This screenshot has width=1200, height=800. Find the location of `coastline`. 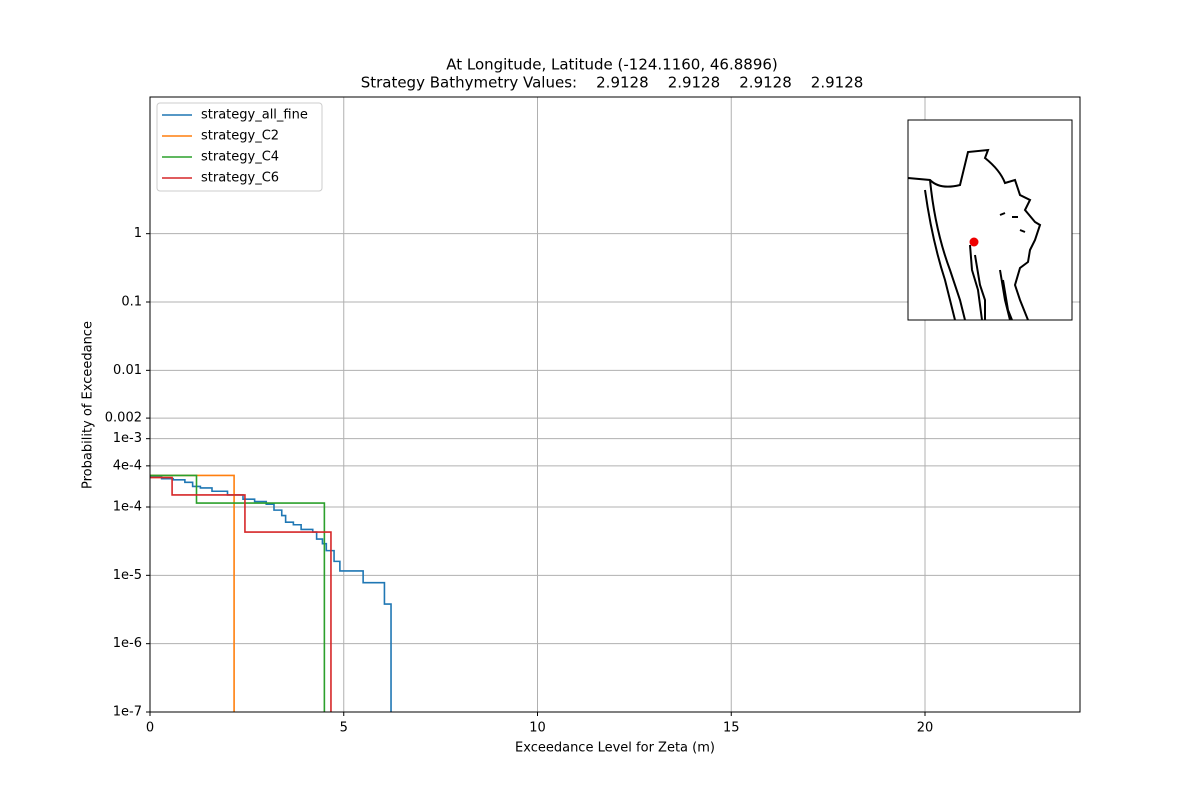

coastline is located at coordinates (974, 234).